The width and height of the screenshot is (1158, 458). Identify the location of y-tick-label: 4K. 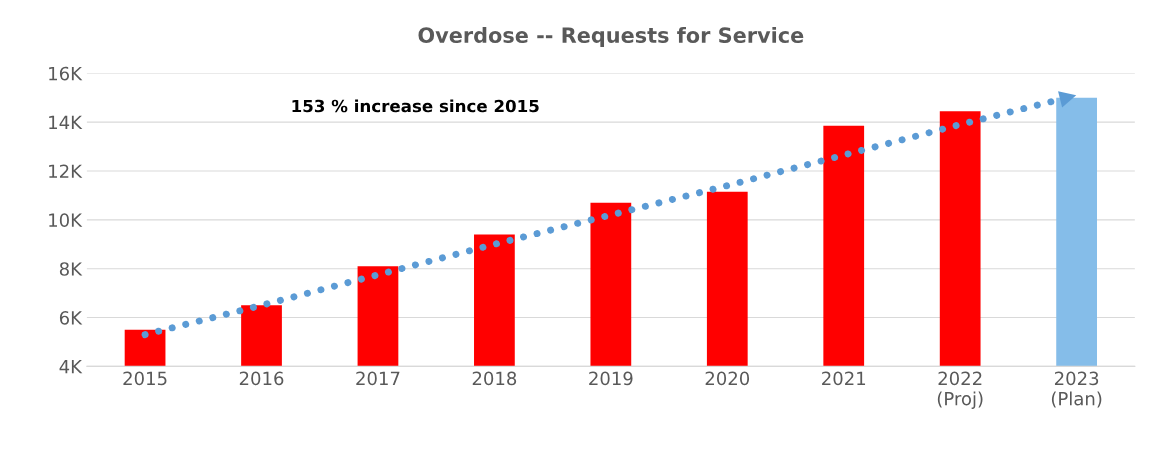
(71, 367).